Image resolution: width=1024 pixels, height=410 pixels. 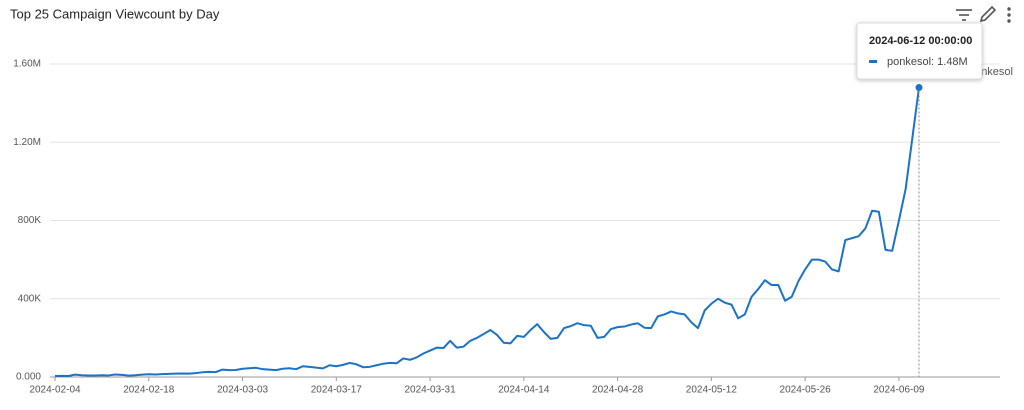 What do you see at coordinates (243, 390) in the screenshot?
I see `x-tick-label: 2024-03-03` at bounding box center [243, 390].